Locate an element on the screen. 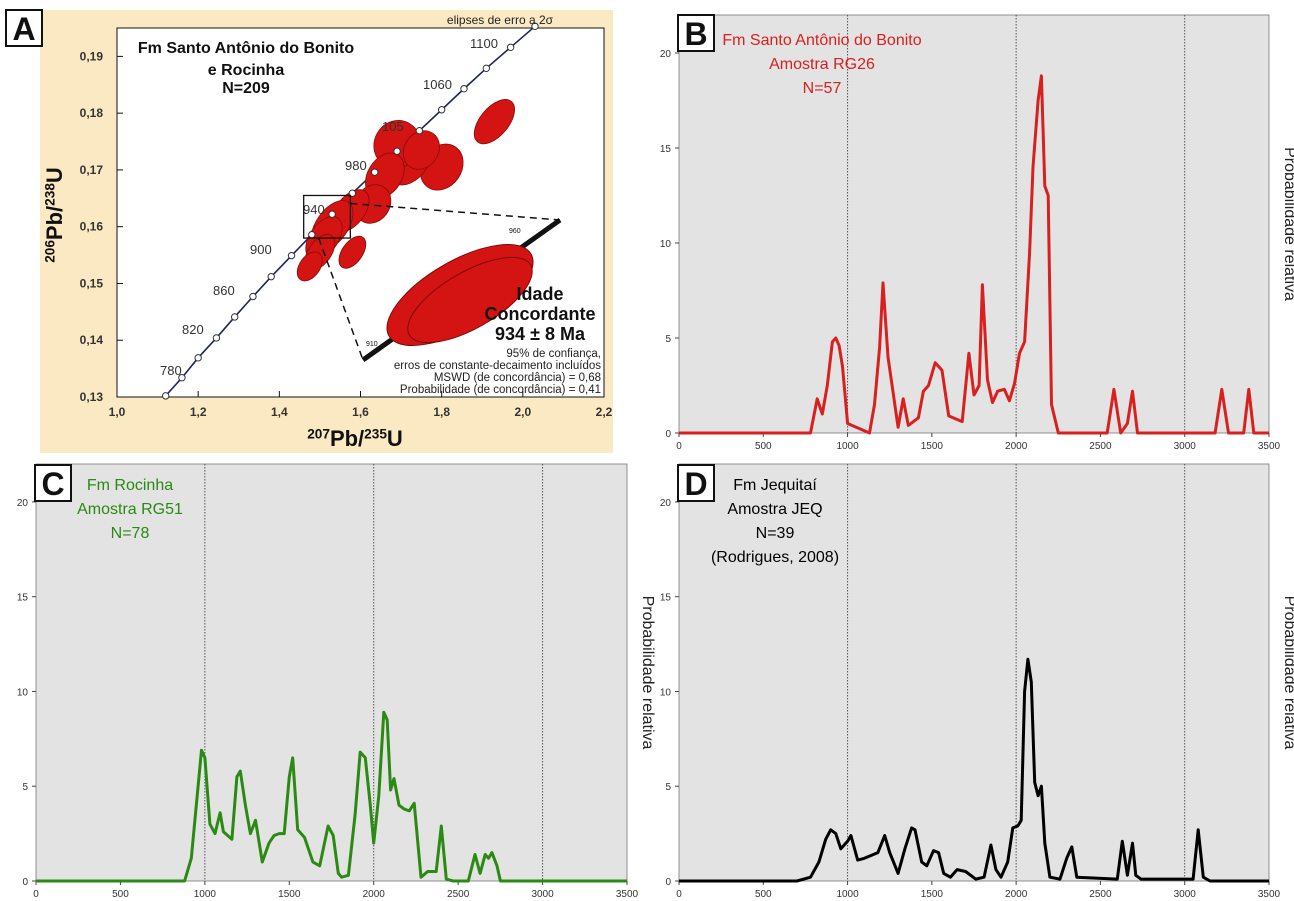 The width and height of the screenshot is (1294, 901). panel-a-x-axis-title-main1: Pb/ is located at coordinates (347, 438).